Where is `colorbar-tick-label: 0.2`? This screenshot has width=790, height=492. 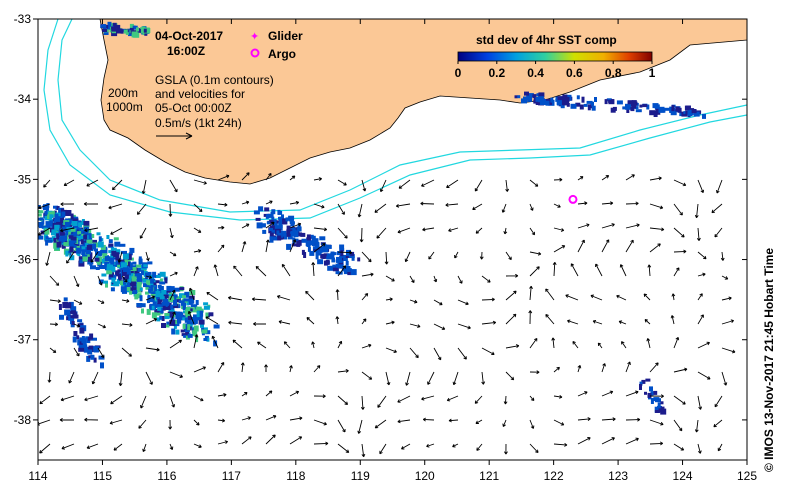
colorbar-tick-label: 0.2 is located at coordinates (496, 73).